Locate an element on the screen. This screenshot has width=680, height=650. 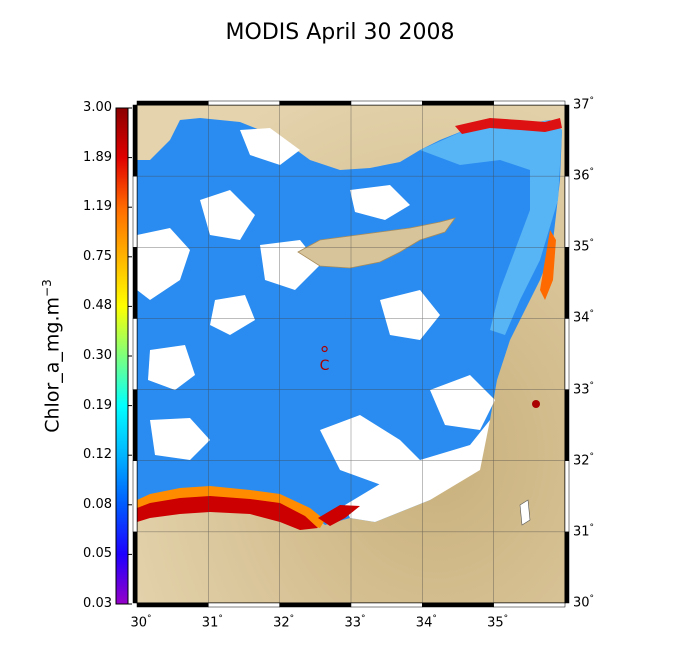
colorbar-tick-label: 0.12 is located at coordinates (97, 455).